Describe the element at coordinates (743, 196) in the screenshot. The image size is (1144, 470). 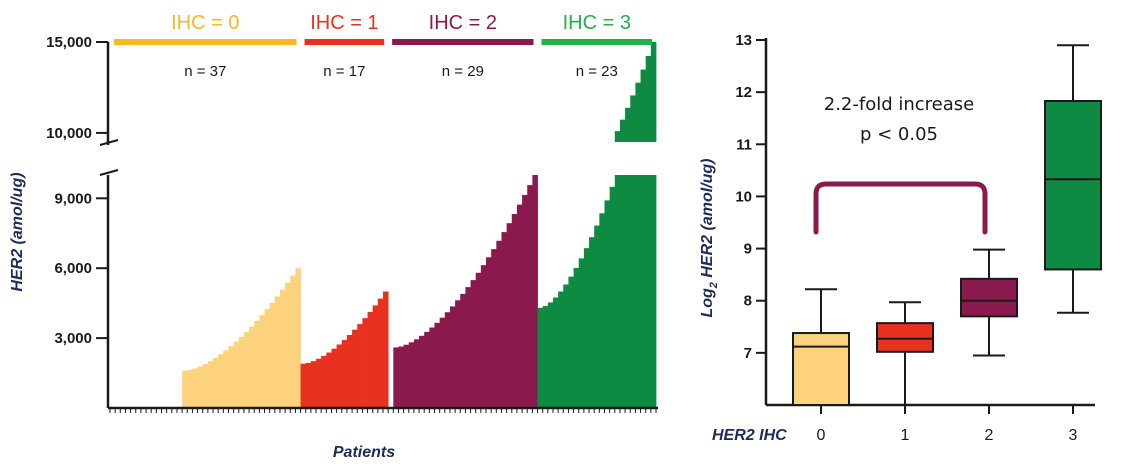
I see `right-tick-label-3: 10` at that location.